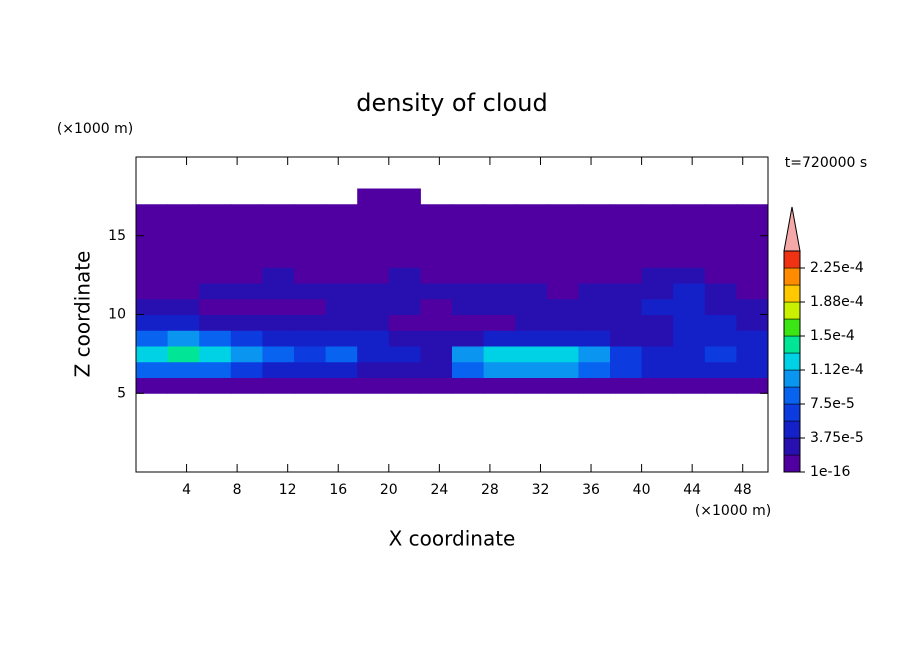 Image resolution: width=904 pixels, height=658 pixels. Describe the element at coordinates (83, 314) in the screenshot. I see `y-axis-label: Z coordinate` at that location.